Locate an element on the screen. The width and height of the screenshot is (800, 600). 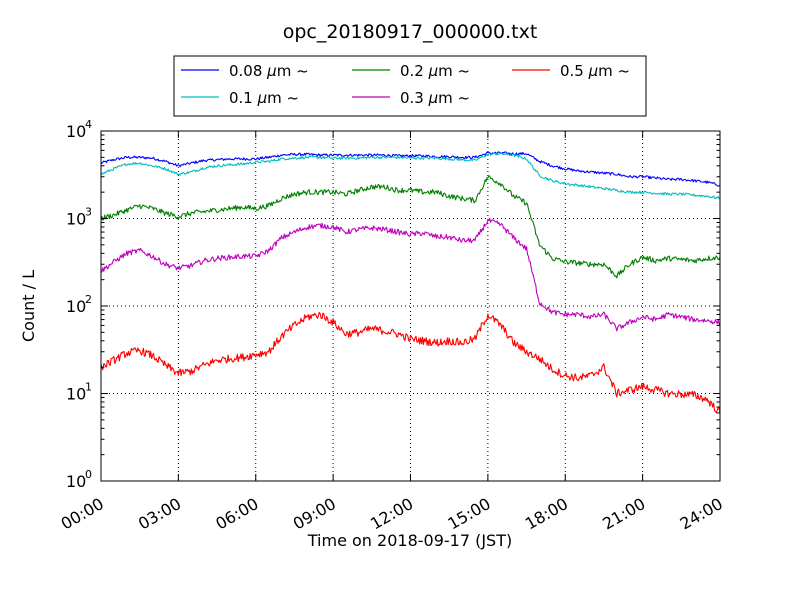
y-tick-label: 10³ is located at coordinates (79, 217).